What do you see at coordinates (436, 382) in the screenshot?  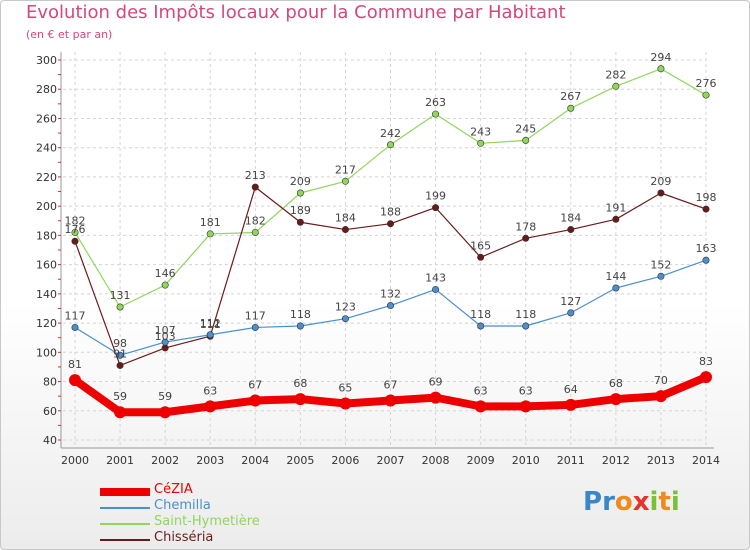 I see `data-label: 69` at bounding box center [436, 382].